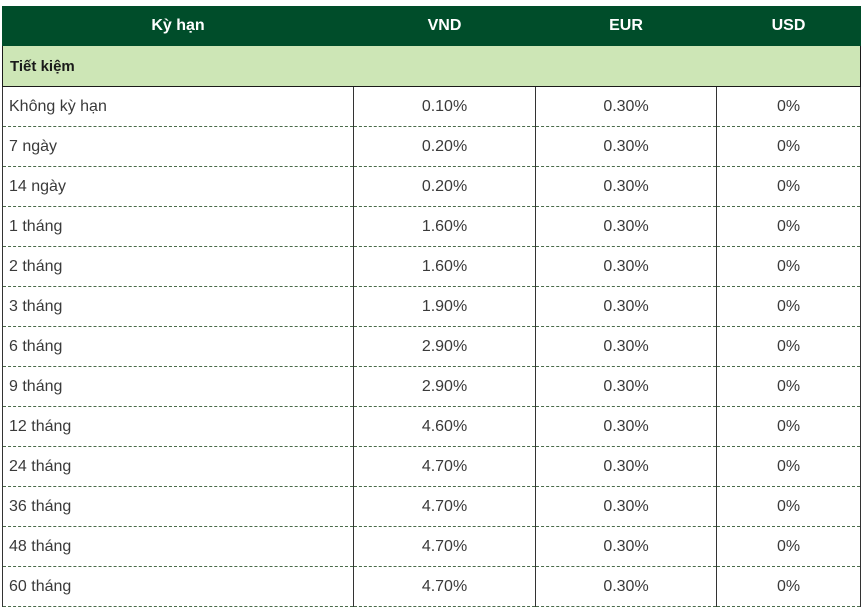 The height and width of the screenshot is (608, 862). I want to click on term-cell: 48 tháng, so click(178, 546).